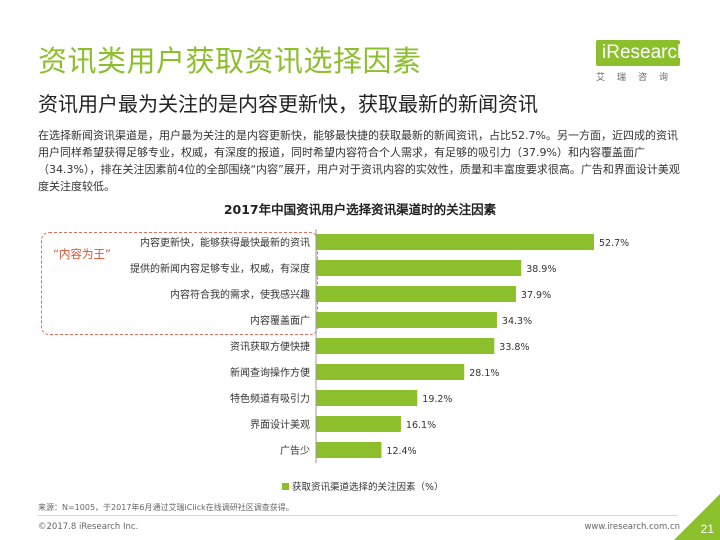  Describe the element at coordinates (280, 424) in the screenshot. I see `category-label: 界面设计美观` at that location.